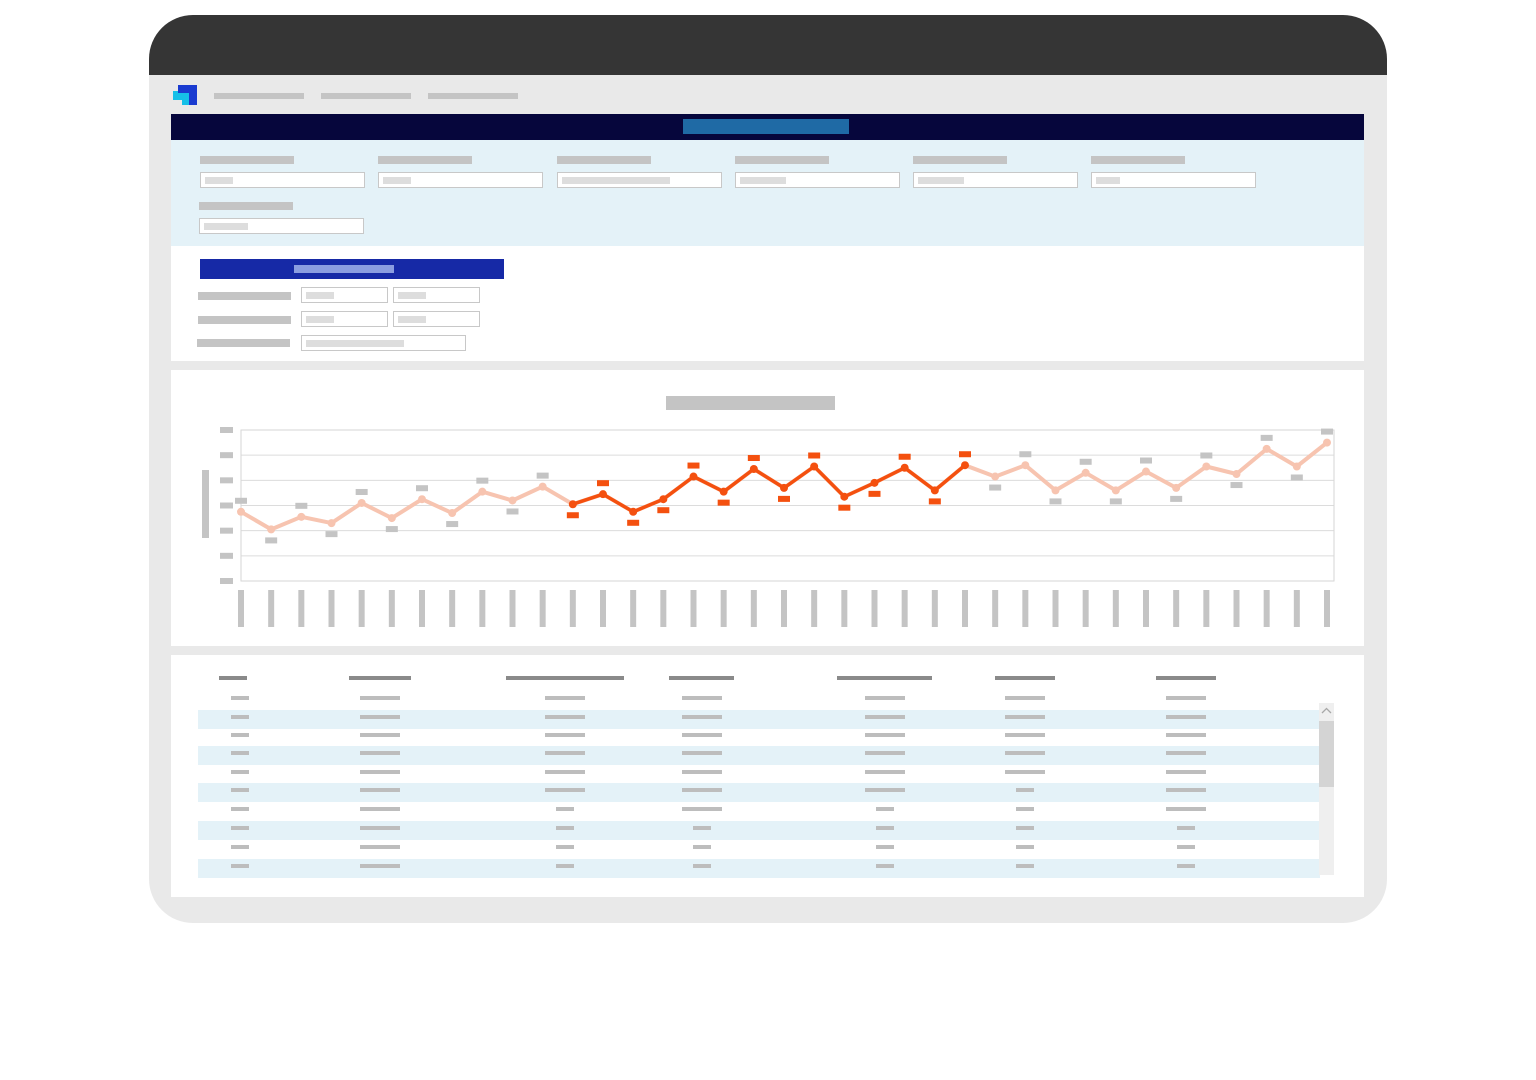 The width and height of the screenshot is (1536, 1080). I want to click on data-label: 3.1, so click(361, 491).